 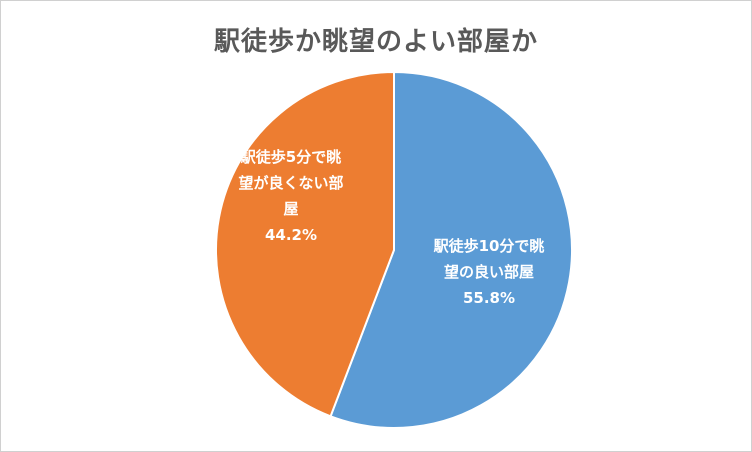 I want to click on slice-label-line: 44.2%, so click(x=291, y=235).